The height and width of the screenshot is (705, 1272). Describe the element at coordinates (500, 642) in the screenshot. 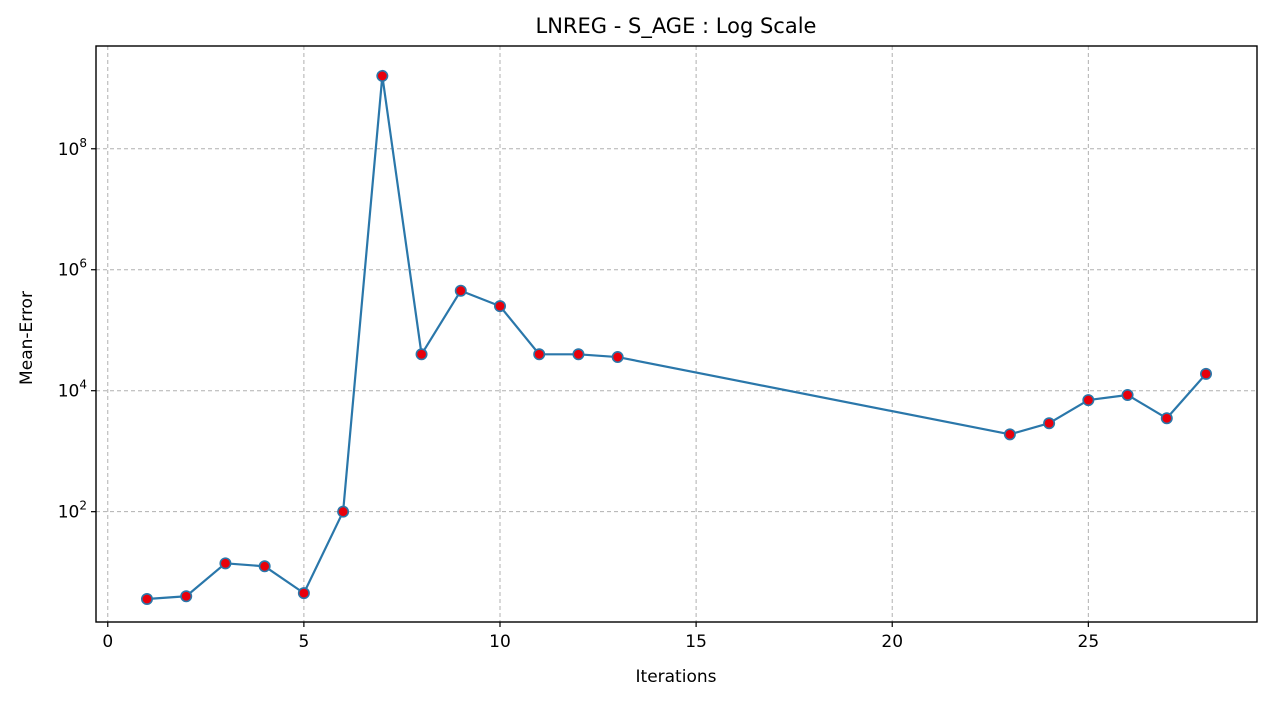

I see `x-tick-label: 10` at that location.